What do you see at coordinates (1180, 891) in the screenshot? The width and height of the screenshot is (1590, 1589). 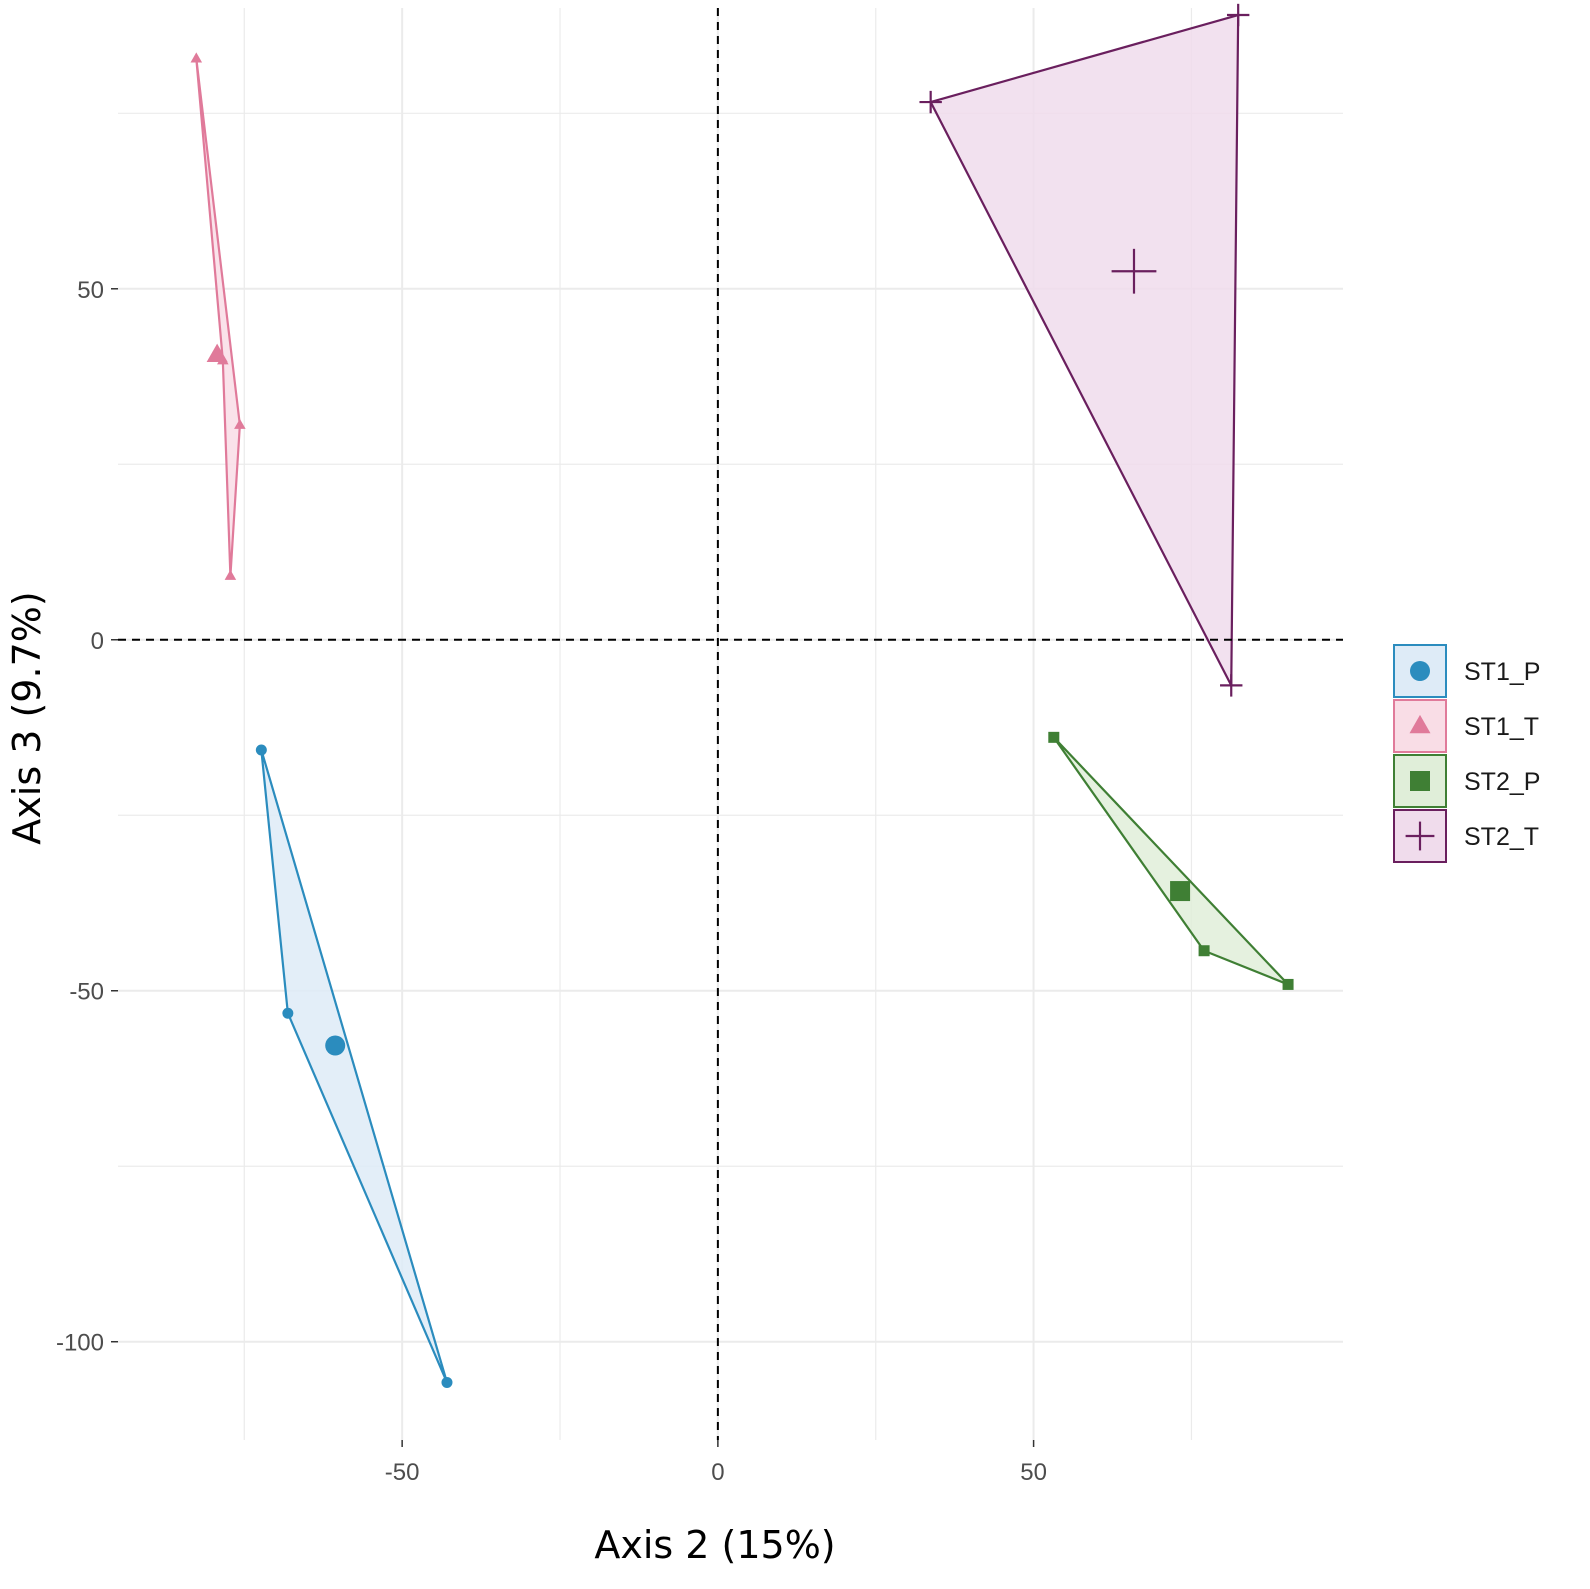 I see `centroid-st2-p` at bounding box center [1180, 891].